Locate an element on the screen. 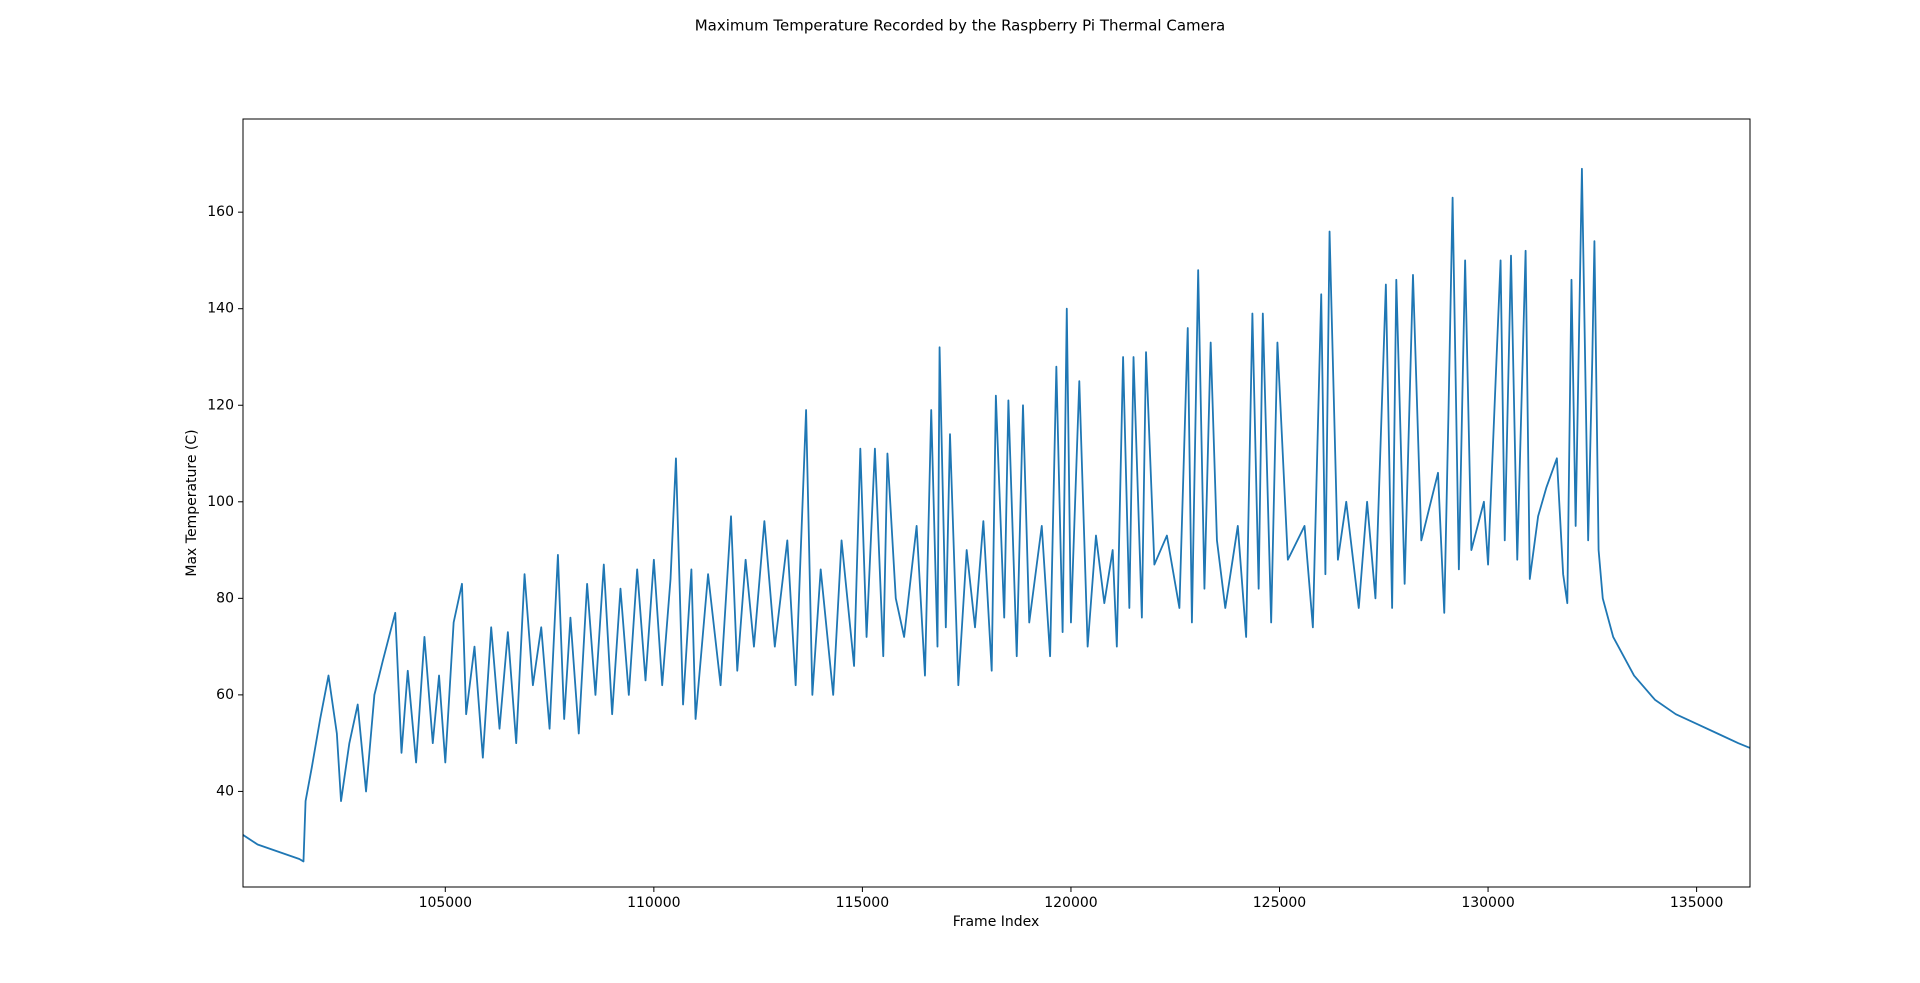 The width and height of the screenshot is (1920, 983). x-tick-label: 120000 is located at coordinates (1070, 903).